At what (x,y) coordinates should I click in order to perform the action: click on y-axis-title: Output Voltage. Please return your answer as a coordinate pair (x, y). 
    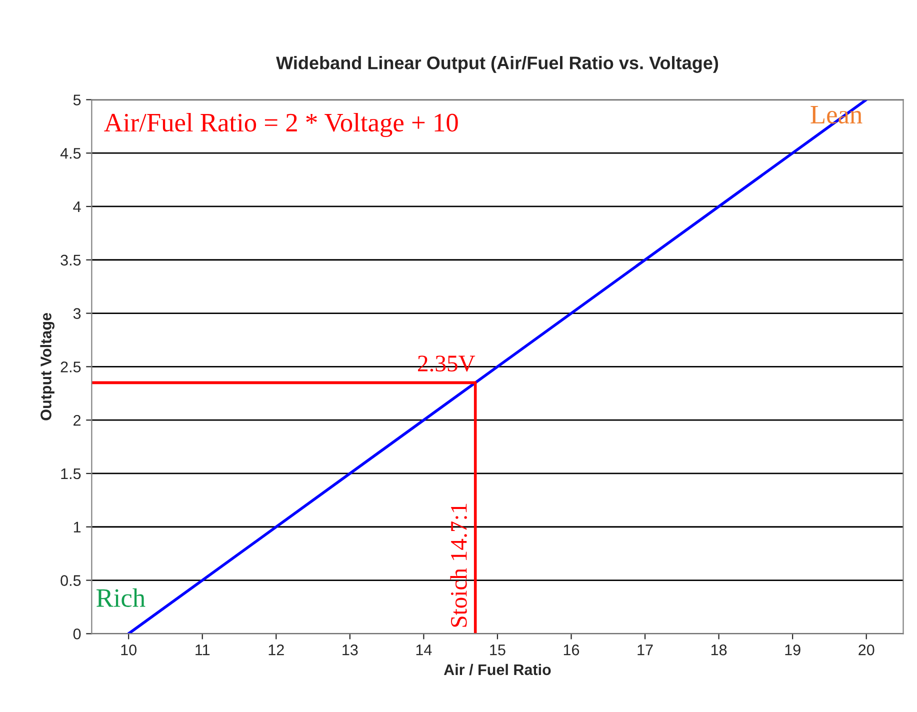
    Looking at the image, I should click on (47, 366).